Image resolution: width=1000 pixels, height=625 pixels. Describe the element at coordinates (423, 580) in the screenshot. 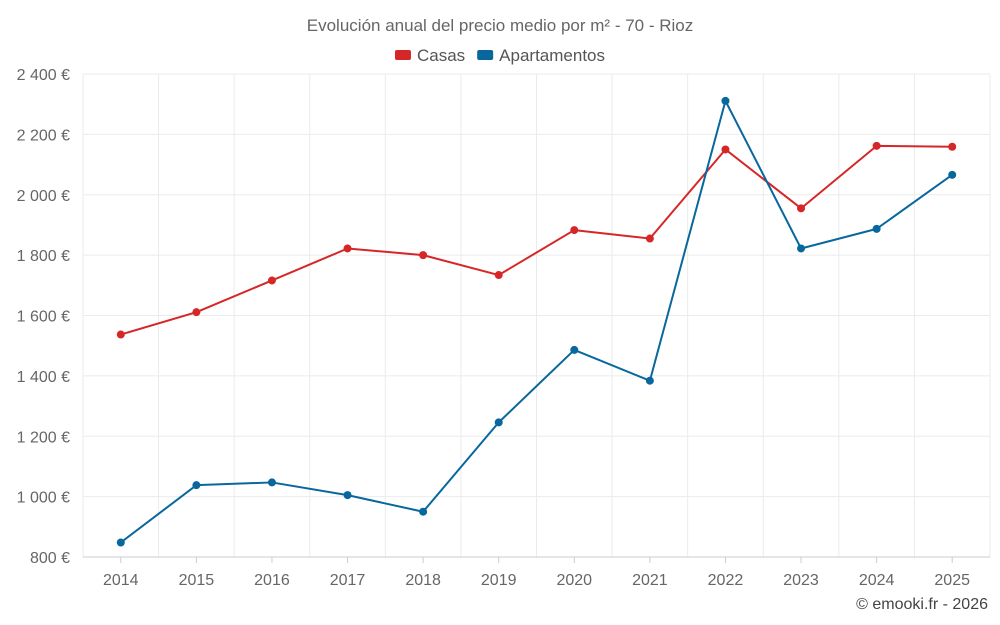

I see `x-tick-label: 2018` at that location.